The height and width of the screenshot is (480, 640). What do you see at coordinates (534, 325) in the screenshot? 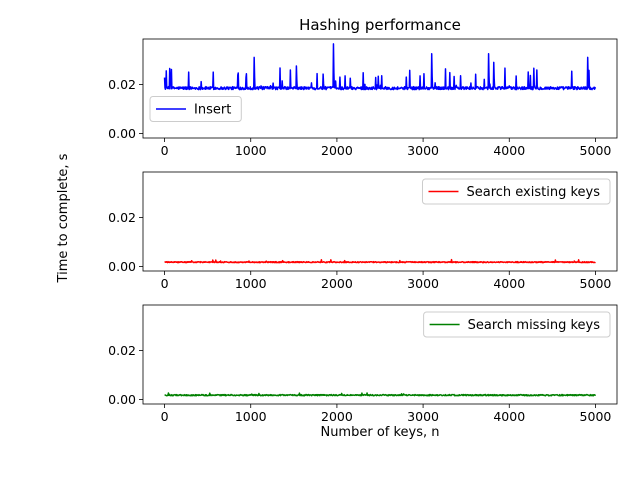
I see `legend-label: Search missing keys` at bounding box center [534, 325].